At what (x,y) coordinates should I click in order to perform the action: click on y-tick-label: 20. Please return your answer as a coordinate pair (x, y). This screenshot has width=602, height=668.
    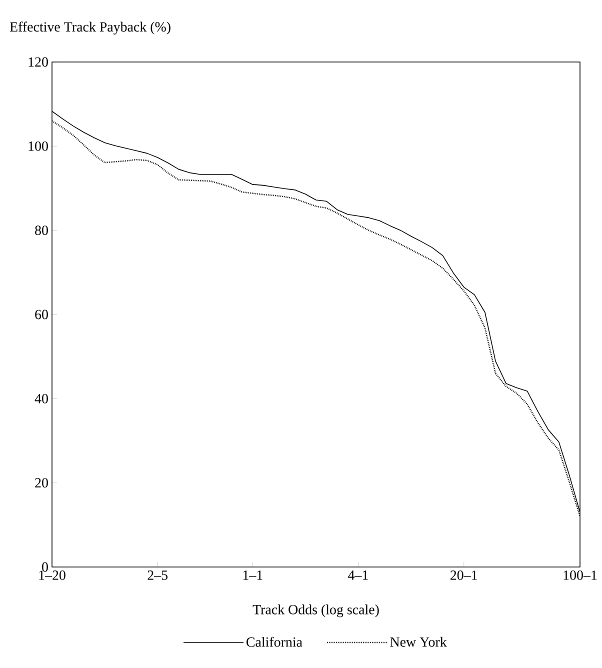
    Looking at the image, I should click on (41, 483).